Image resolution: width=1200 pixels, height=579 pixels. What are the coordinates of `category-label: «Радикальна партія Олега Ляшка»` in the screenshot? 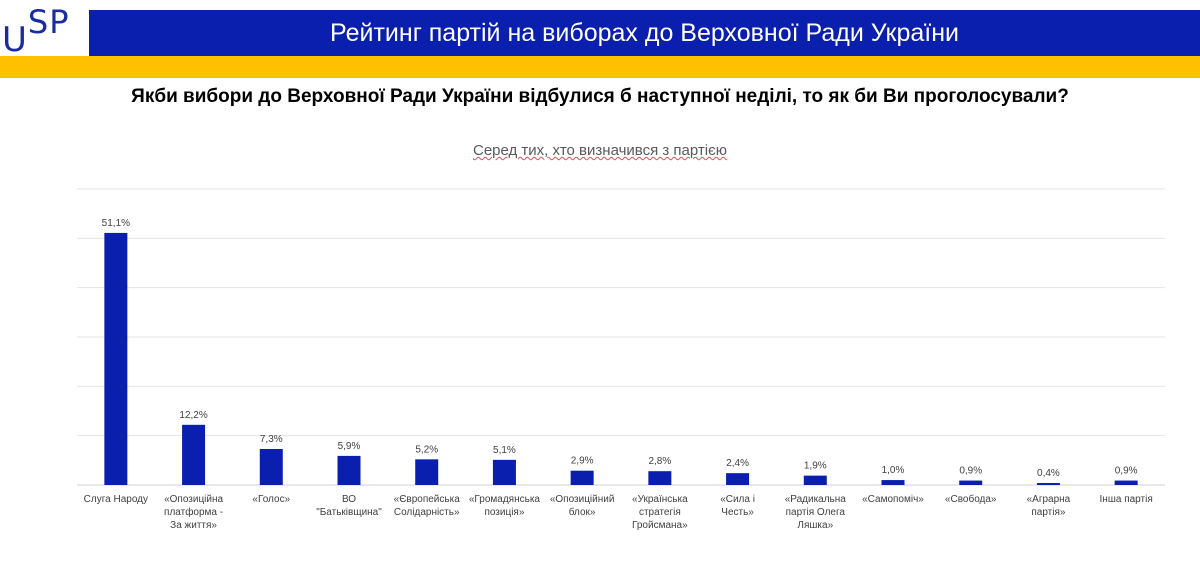 It's located at (816, 512).